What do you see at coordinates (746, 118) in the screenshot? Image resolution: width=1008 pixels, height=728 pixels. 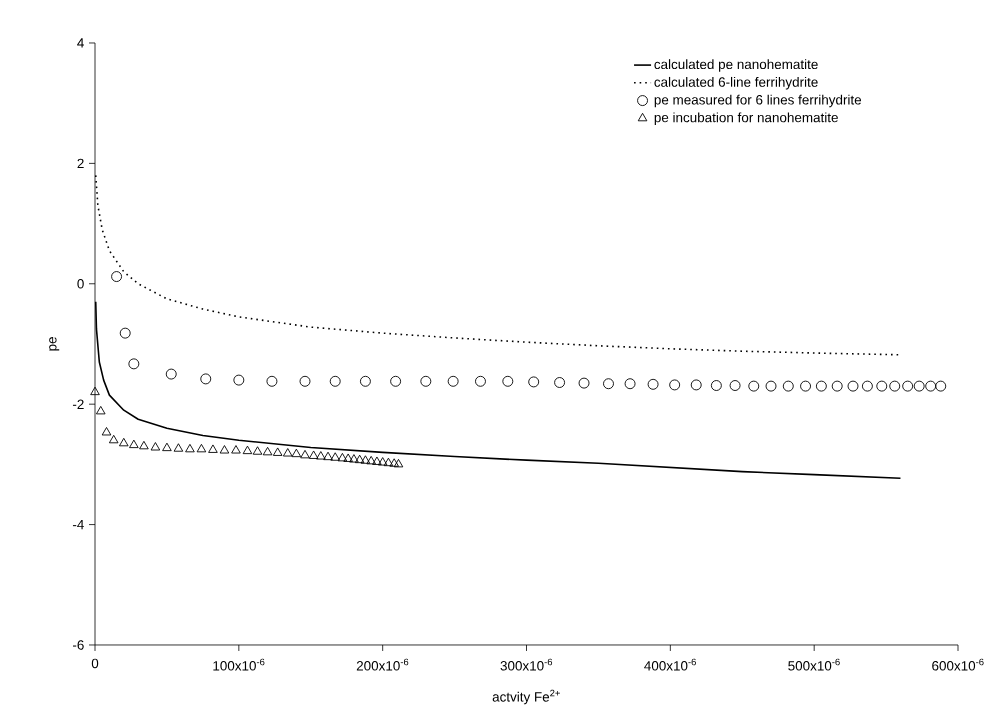 I see `legend-label: pe incubation for nanohematite` at bounding box center [746, 118].